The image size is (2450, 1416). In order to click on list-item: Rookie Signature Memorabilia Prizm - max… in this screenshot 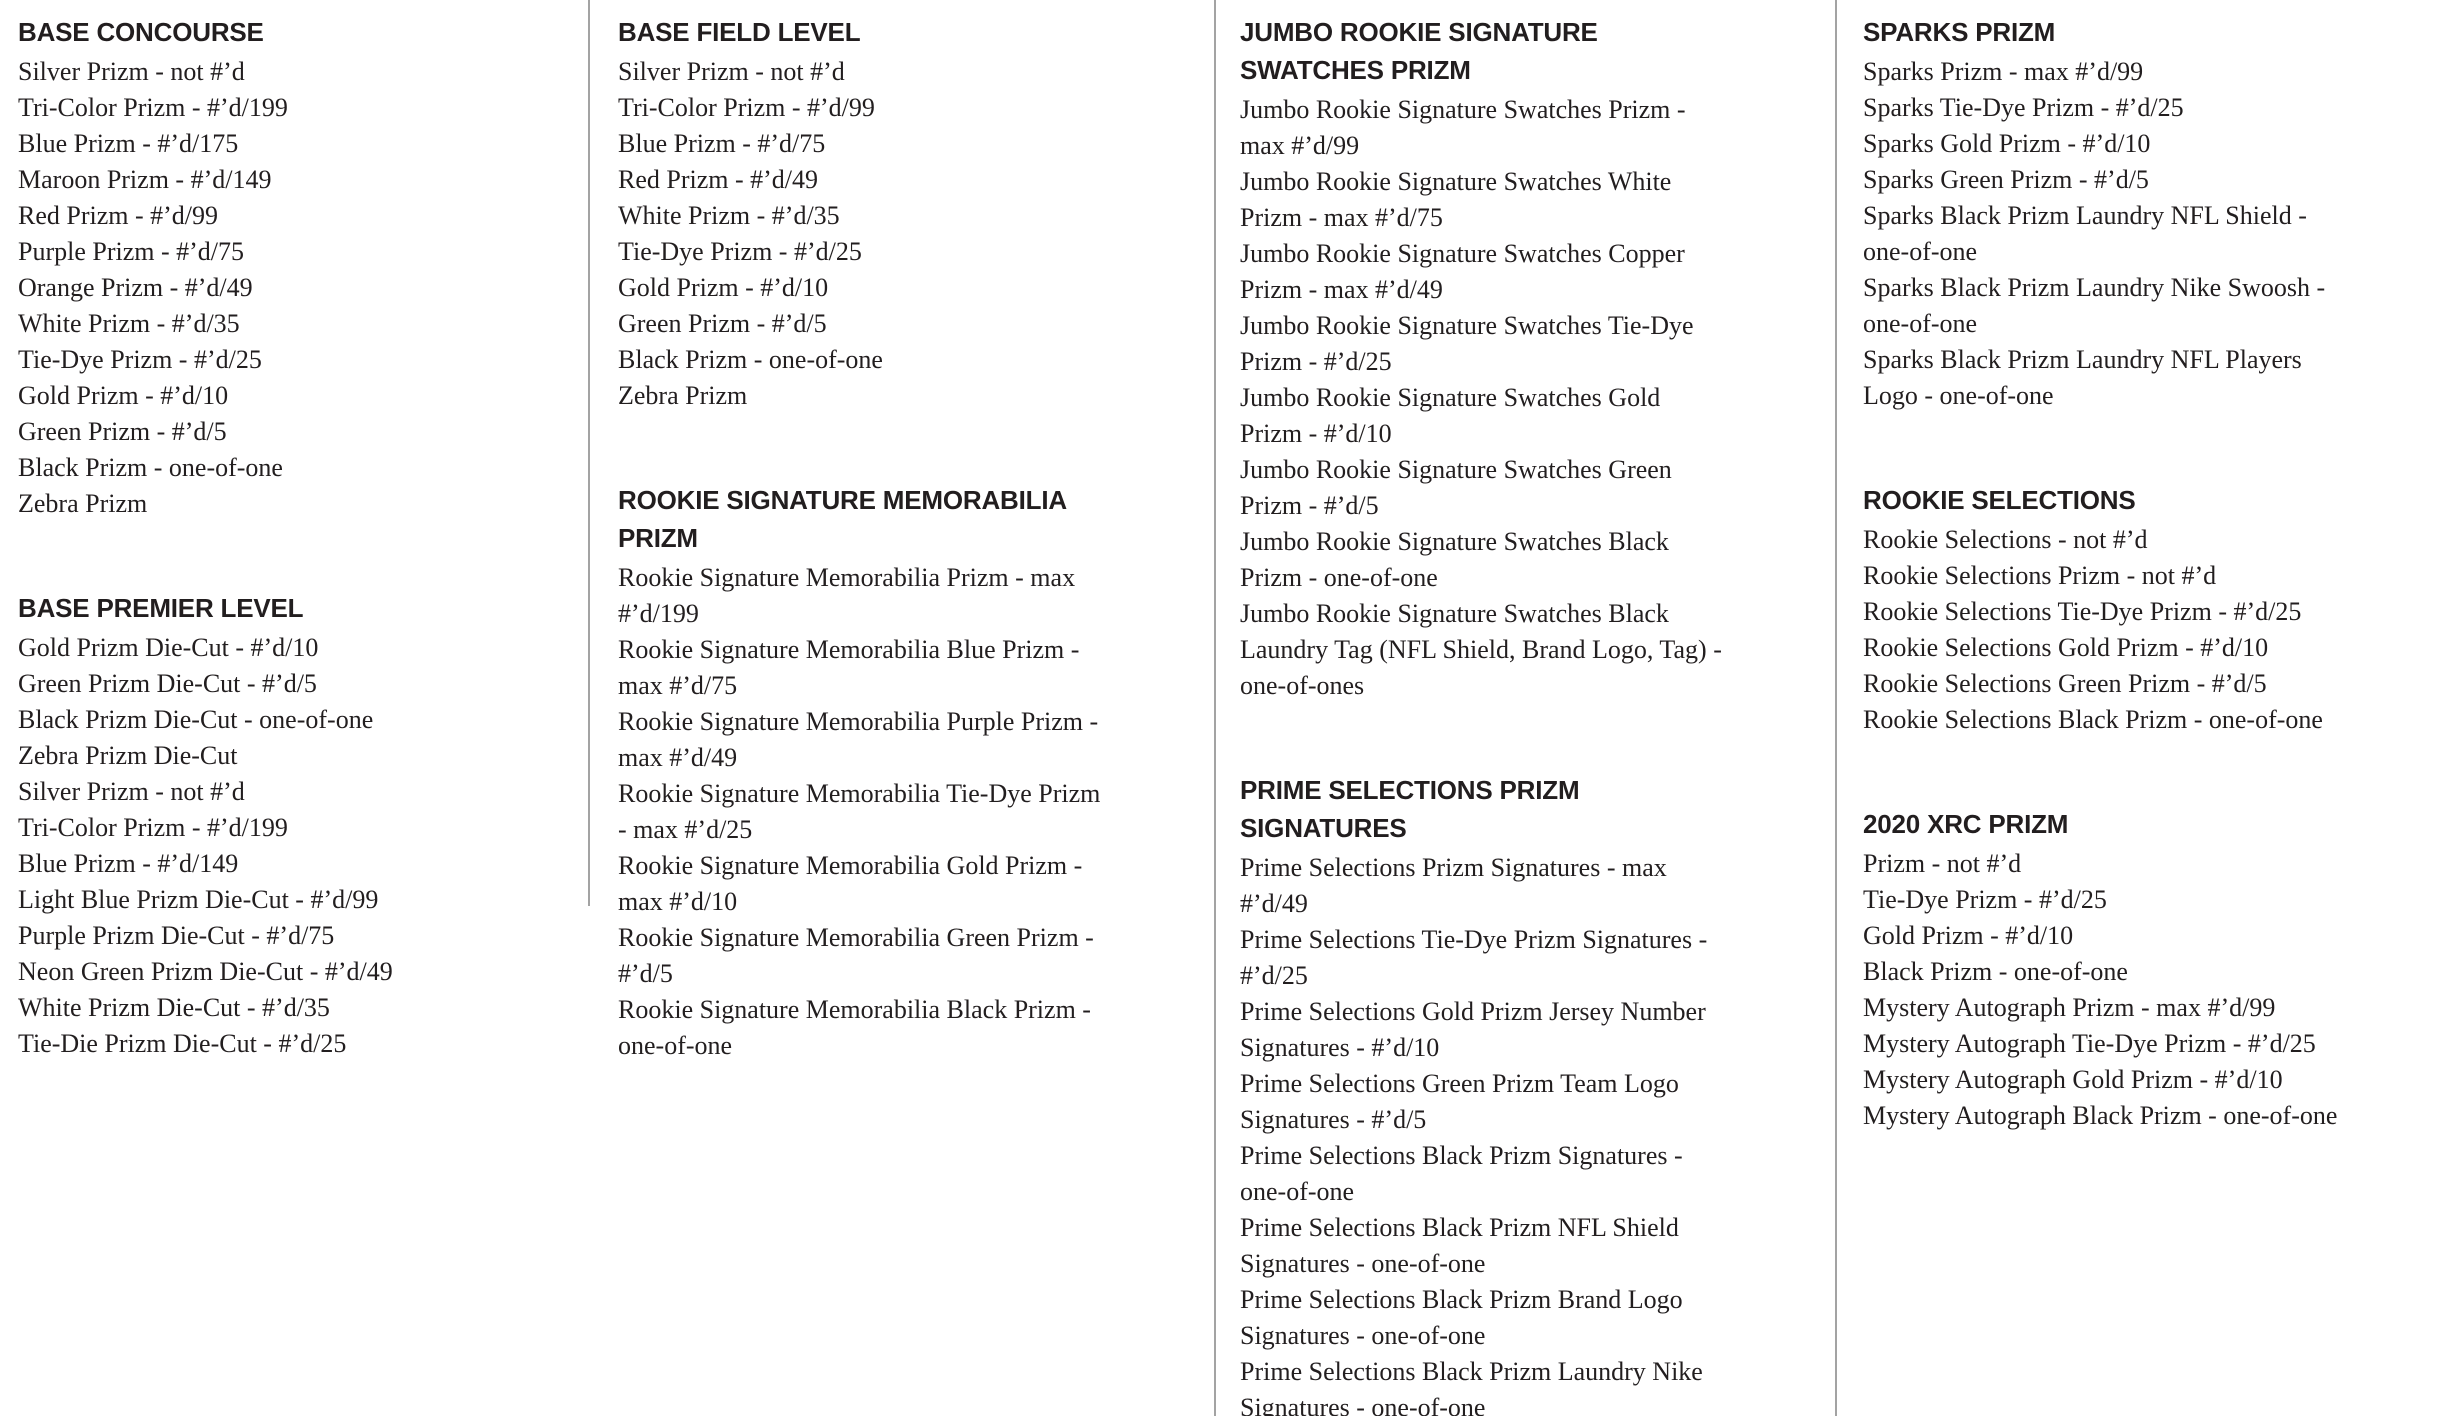, I will do `click(847, 595)`.